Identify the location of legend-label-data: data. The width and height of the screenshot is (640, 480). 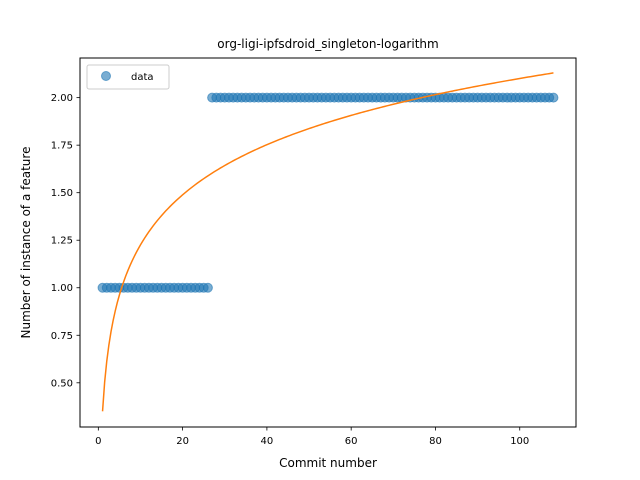
(142, 77).